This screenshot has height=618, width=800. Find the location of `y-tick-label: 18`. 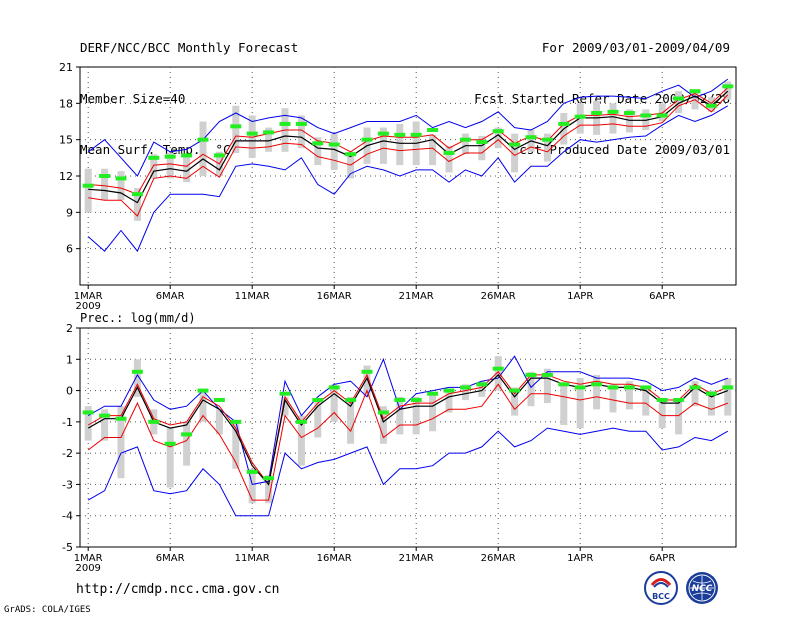

y-tick-label: 18 is located at coordinates (66, 103).